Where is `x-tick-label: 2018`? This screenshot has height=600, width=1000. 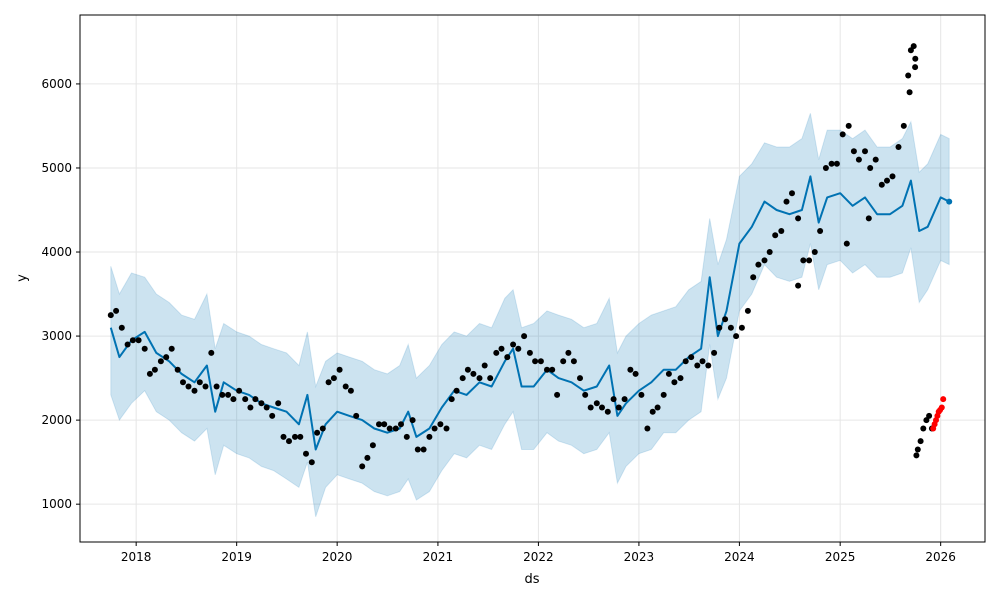 x-tick-label: 2018 is located at coordinates (136, 557).